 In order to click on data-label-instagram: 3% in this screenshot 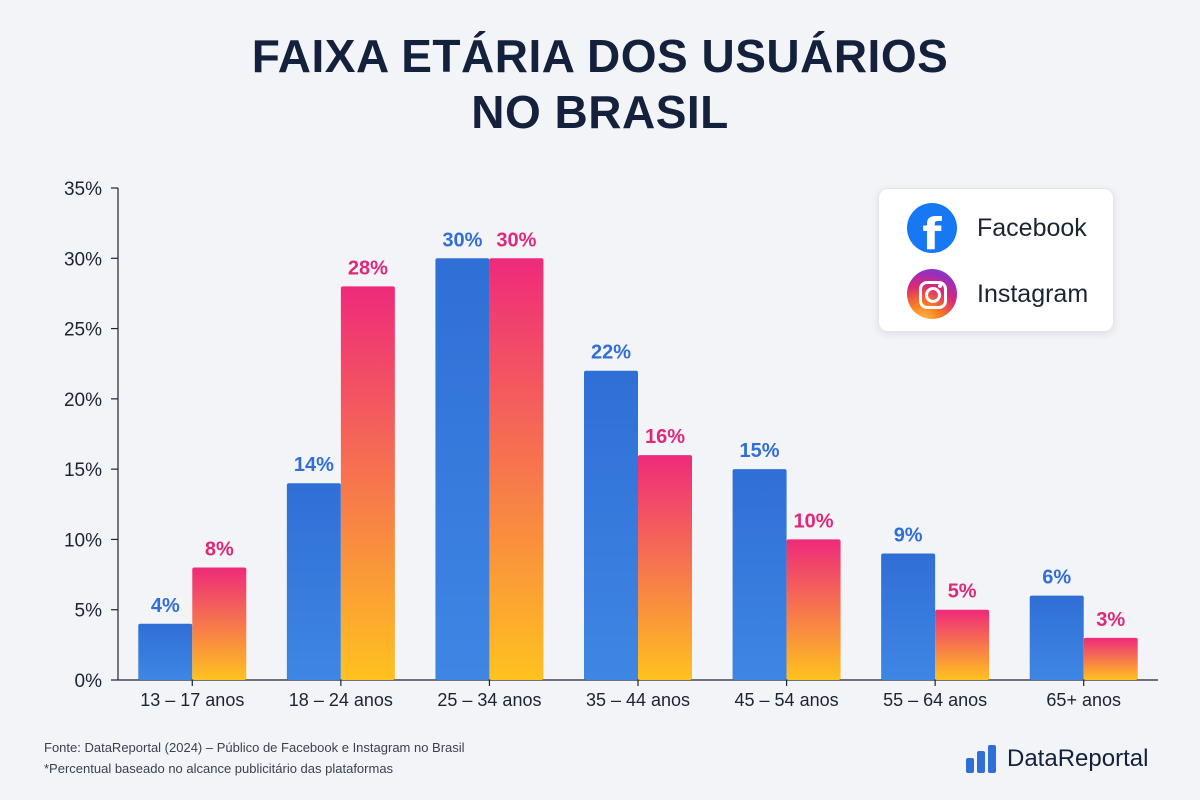, I will do `click(1110, 620)`.